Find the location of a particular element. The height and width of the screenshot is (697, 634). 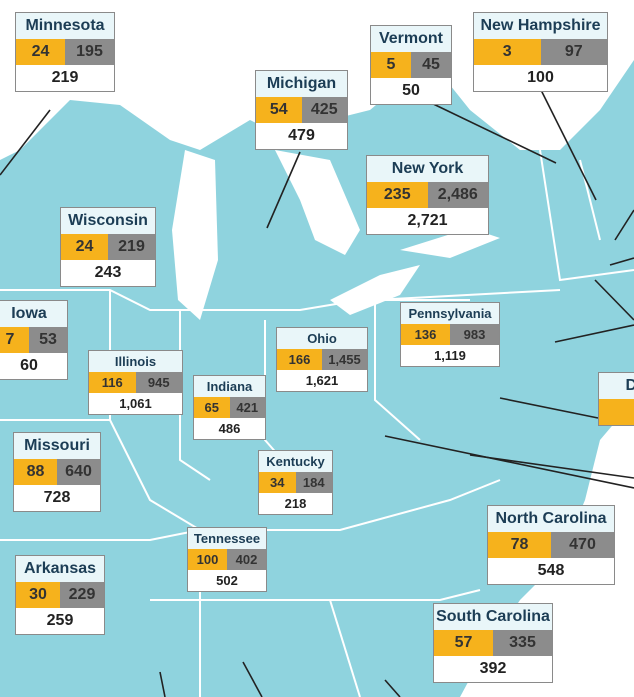

state-name: Pennsylvania is located at coordinates (450, 313).